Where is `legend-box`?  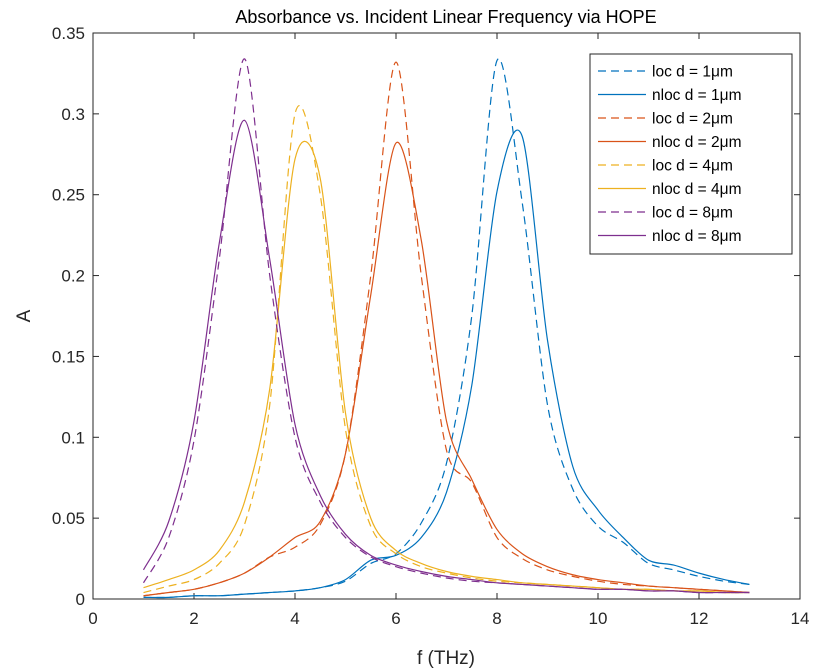
legend-box is located at coordinates (691, 154).